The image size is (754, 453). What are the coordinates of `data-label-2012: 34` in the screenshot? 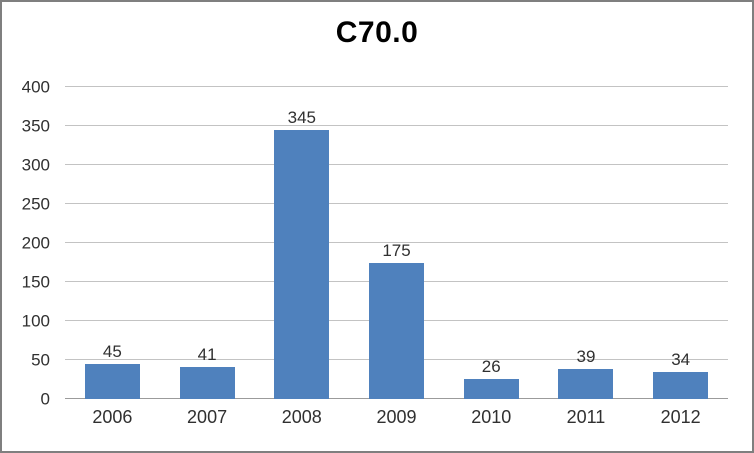 It's located at (681, 360).